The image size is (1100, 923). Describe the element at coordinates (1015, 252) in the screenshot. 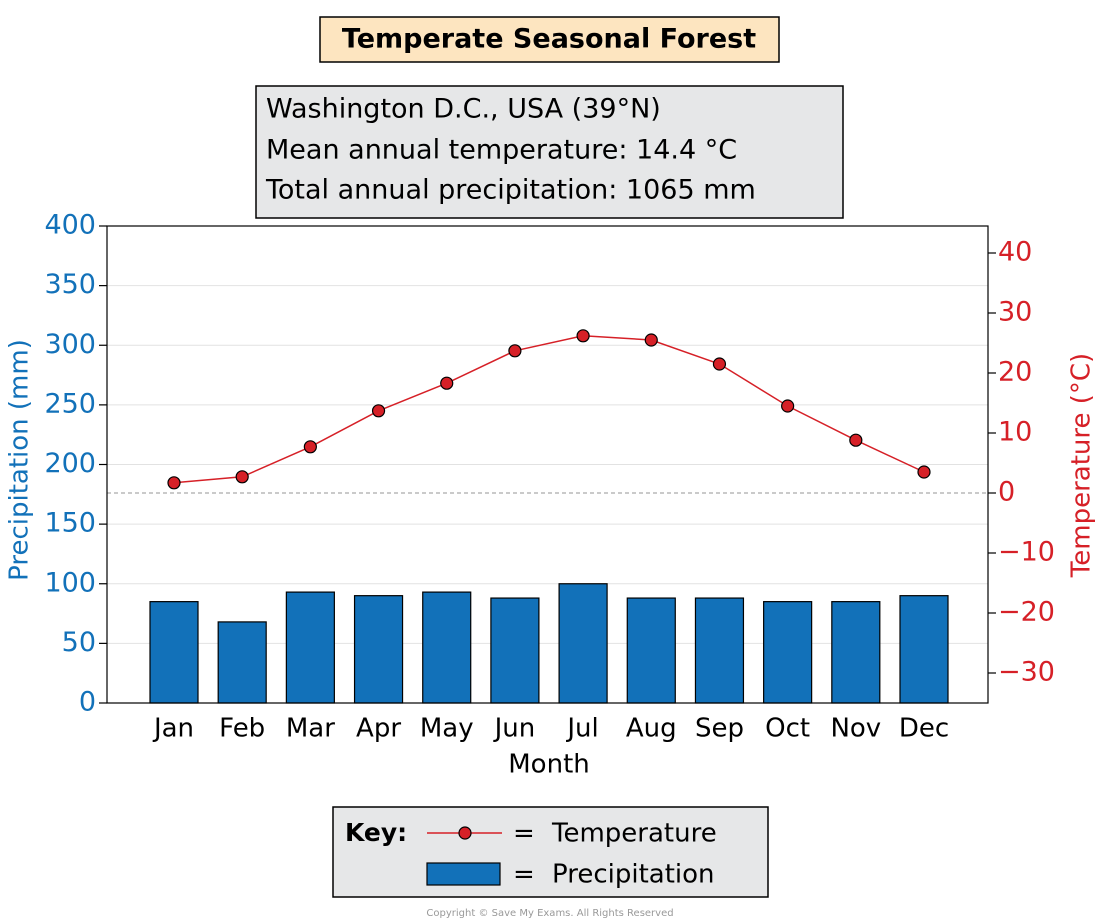

I see `y2-tick-label: 40` at that location.